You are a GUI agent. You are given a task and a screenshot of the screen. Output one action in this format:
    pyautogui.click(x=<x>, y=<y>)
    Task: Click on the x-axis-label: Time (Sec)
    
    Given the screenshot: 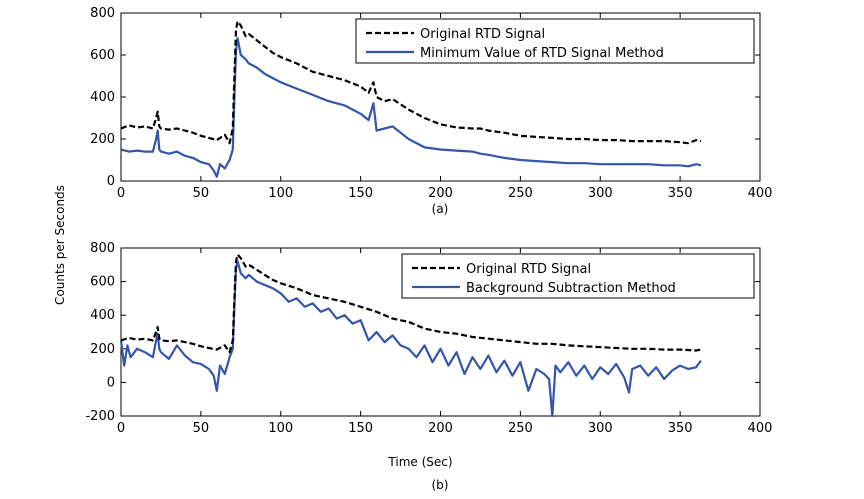 What is the action you would take?
    pyautogui.click(x=419, y=462)
    